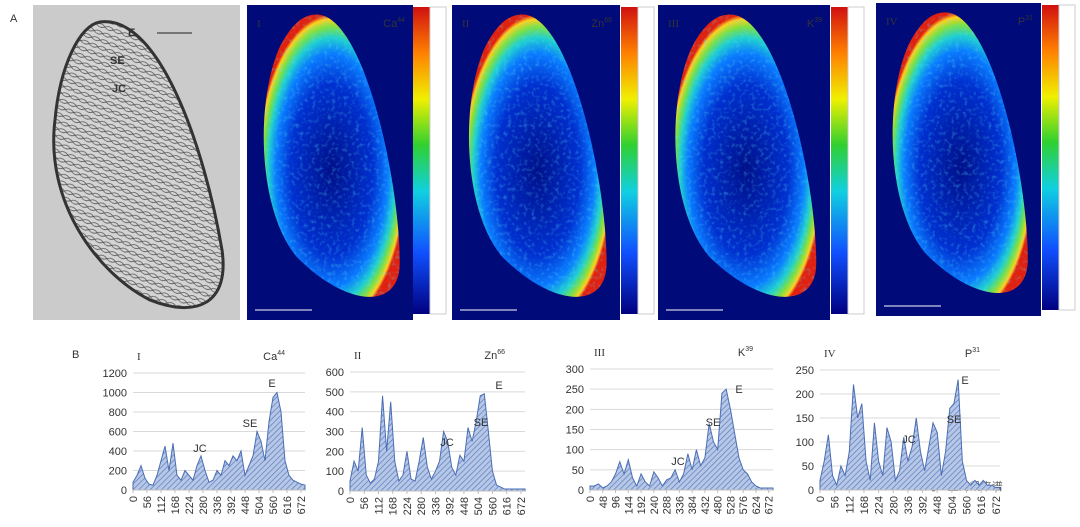 The width and height of the screenshot is (1080, 527). I want to click on x-tick-label: 240, so click(655, 505).